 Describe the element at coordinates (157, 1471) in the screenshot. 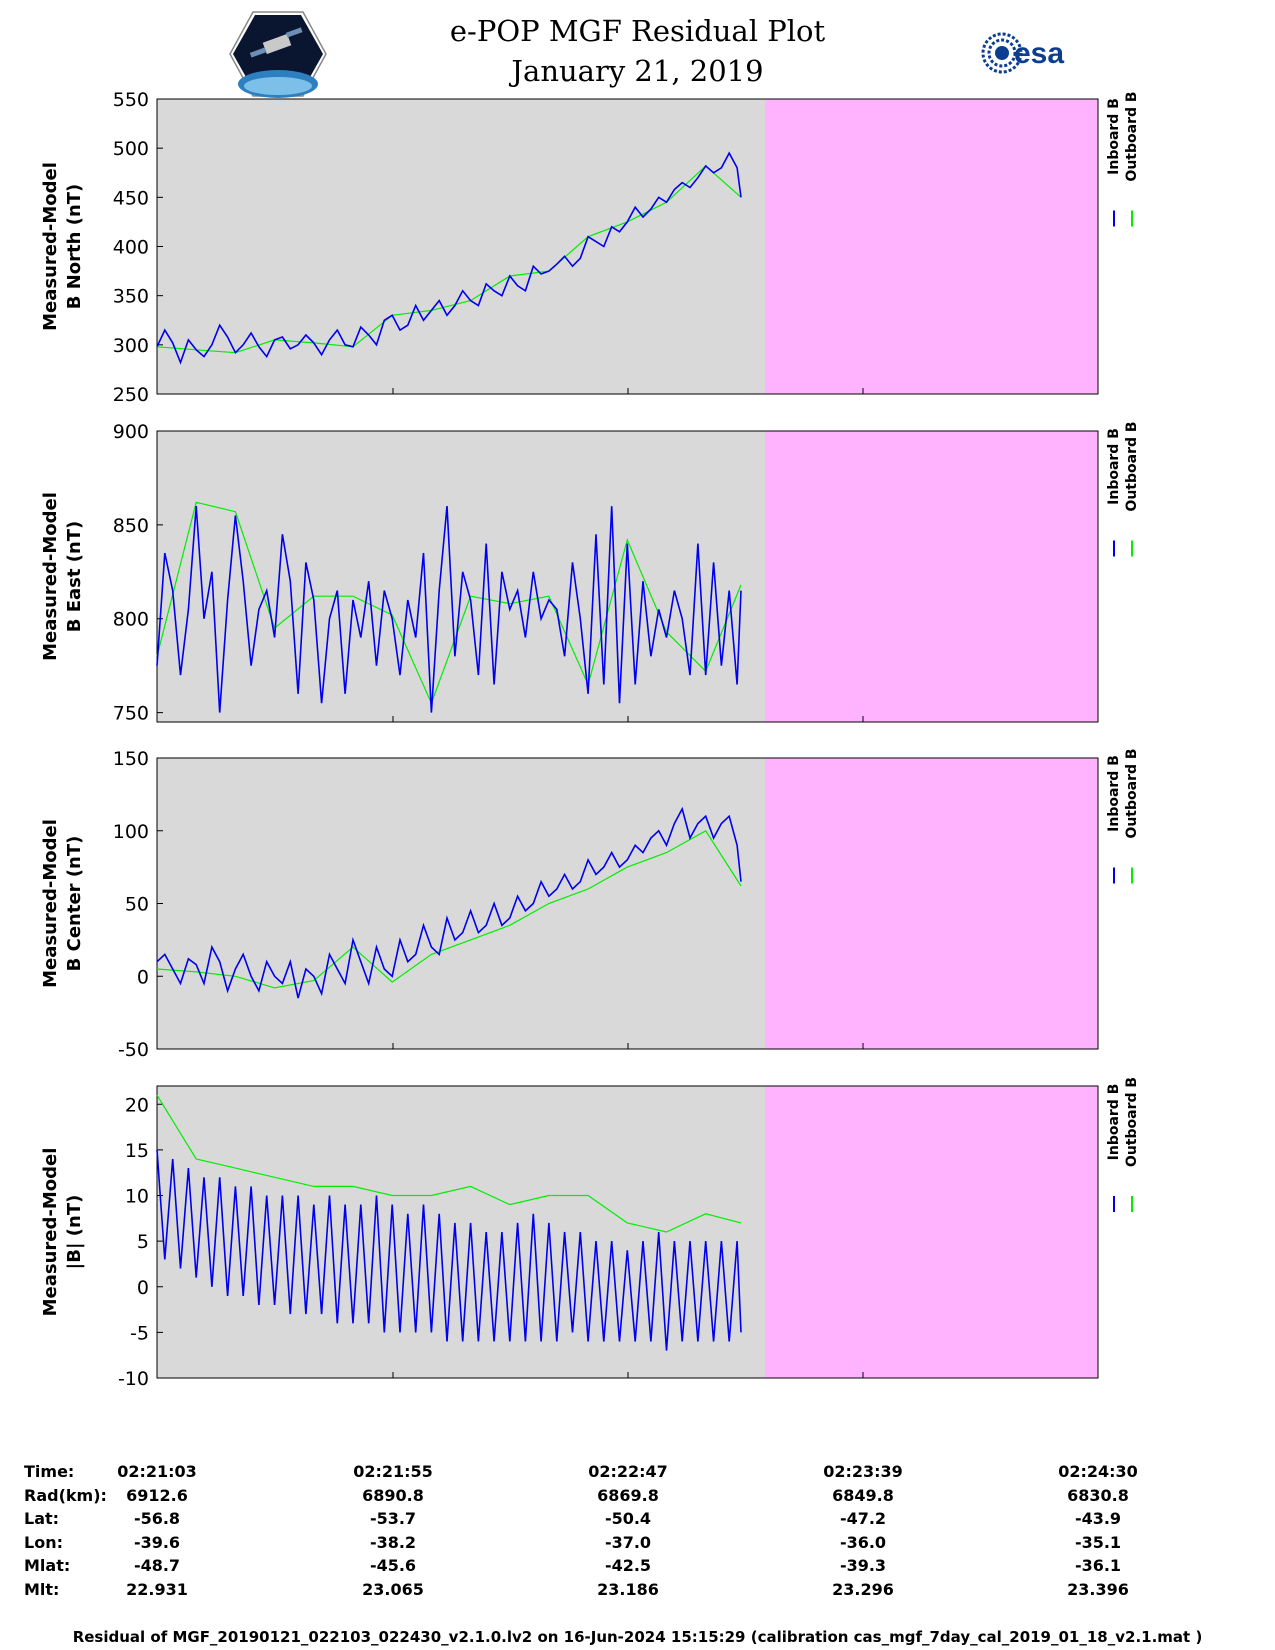

I see `tick-time: 02:21:03` at that location.